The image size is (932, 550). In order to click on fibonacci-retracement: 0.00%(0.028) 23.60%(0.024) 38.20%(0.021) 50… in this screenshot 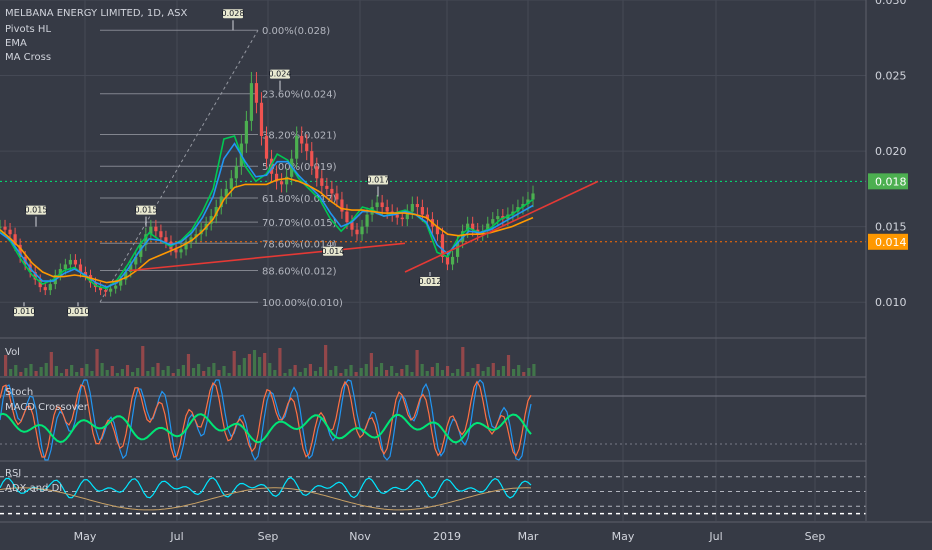, I will do `click(221, 167)`.